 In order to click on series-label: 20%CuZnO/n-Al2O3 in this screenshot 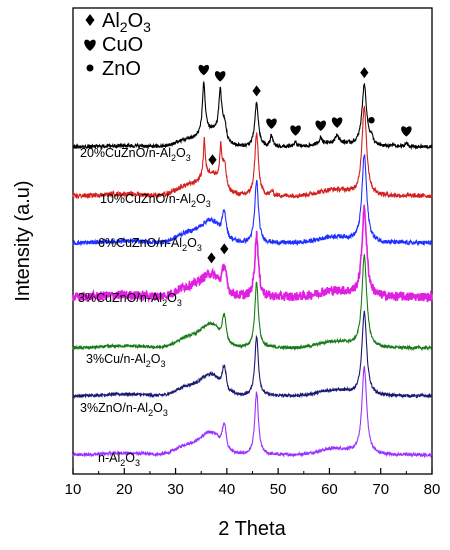, I will do `click(135, 154)`.